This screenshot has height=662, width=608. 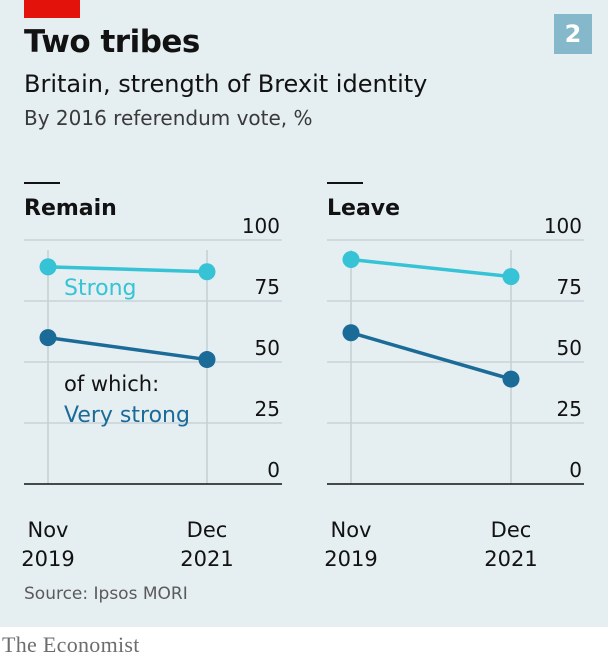 What do you see at coordinates (127, 415) in the screenshot?
I see `annotation-very-strong: Very strong` at bounding box center [127, 415].